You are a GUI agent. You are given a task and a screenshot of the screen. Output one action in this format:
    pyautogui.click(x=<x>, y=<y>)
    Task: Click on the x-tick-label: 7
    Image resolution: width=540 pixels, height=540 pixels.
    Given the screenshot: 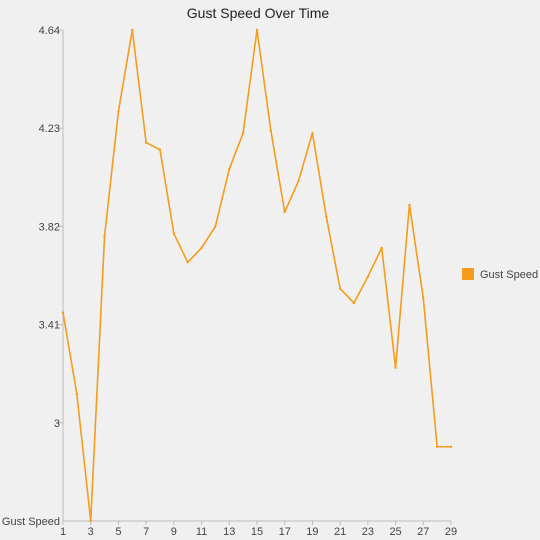 What is the action you would take?
    pyautogui.click(x=146, y=532)
    